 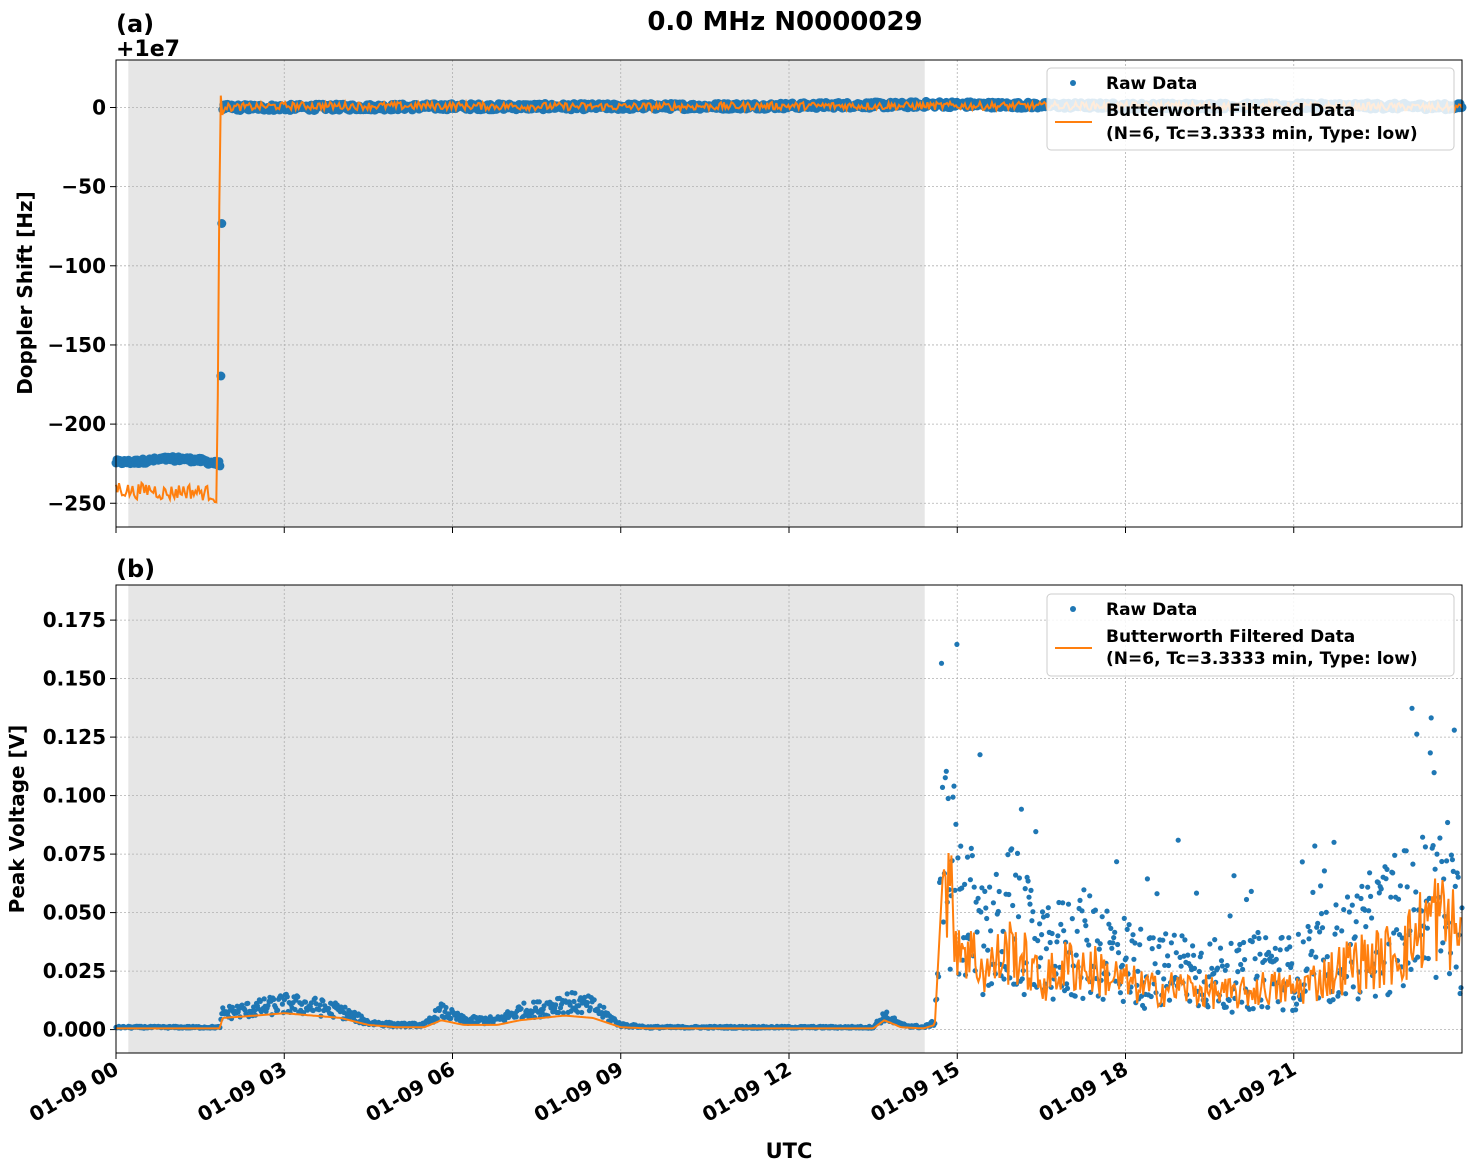 What do you see at coordinates (1252, 1092) in the screenshot?
I see `x-tick-label: 01-09 21` at bounding box center [1252, 1092].